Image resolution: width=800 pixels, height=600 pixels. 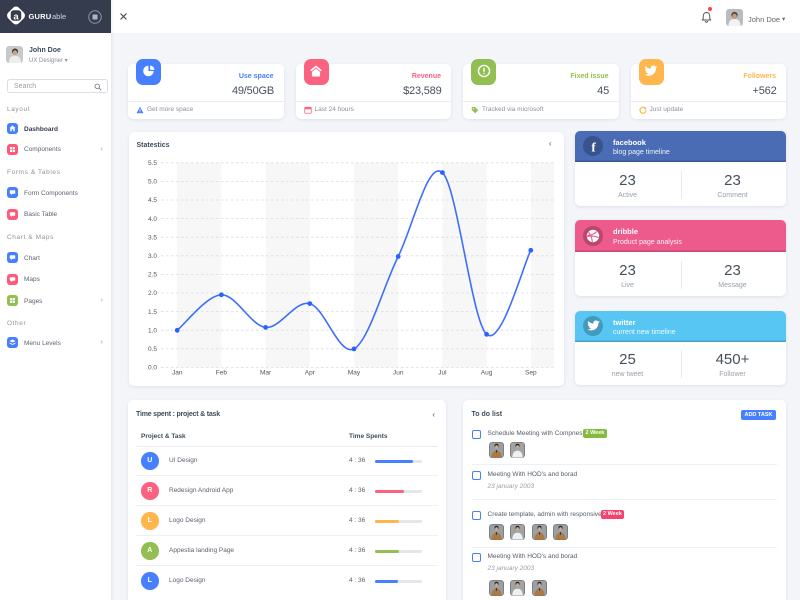 What do you see at coordinates (151, 181) in the screenshot?
I see `svg-text: 5.0` at bounding box center [151, 181].